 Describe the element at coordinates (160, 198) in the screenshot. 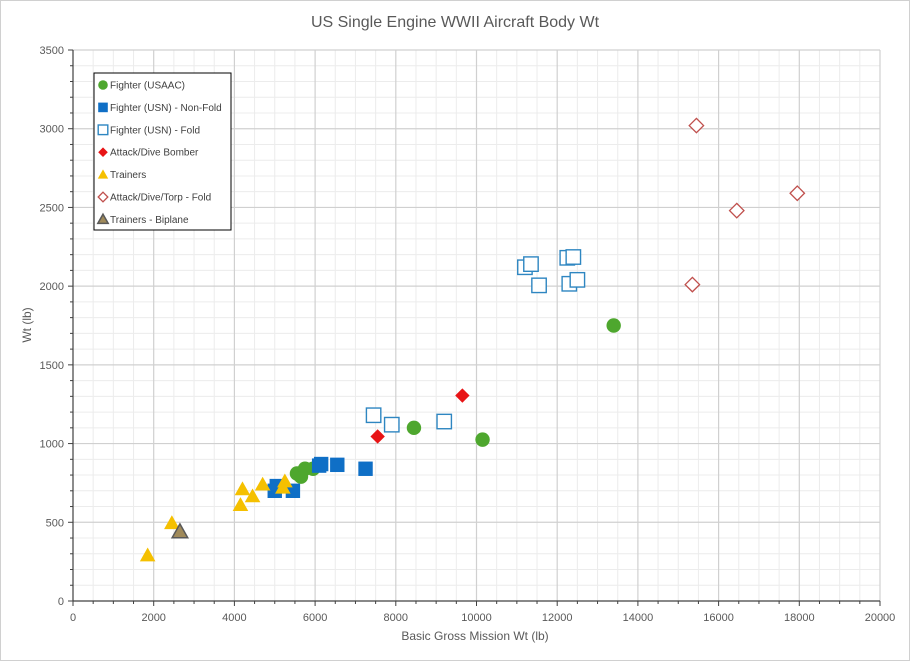

I see `legend-entry: Attack/Dive/Torp - Fold` at that location.